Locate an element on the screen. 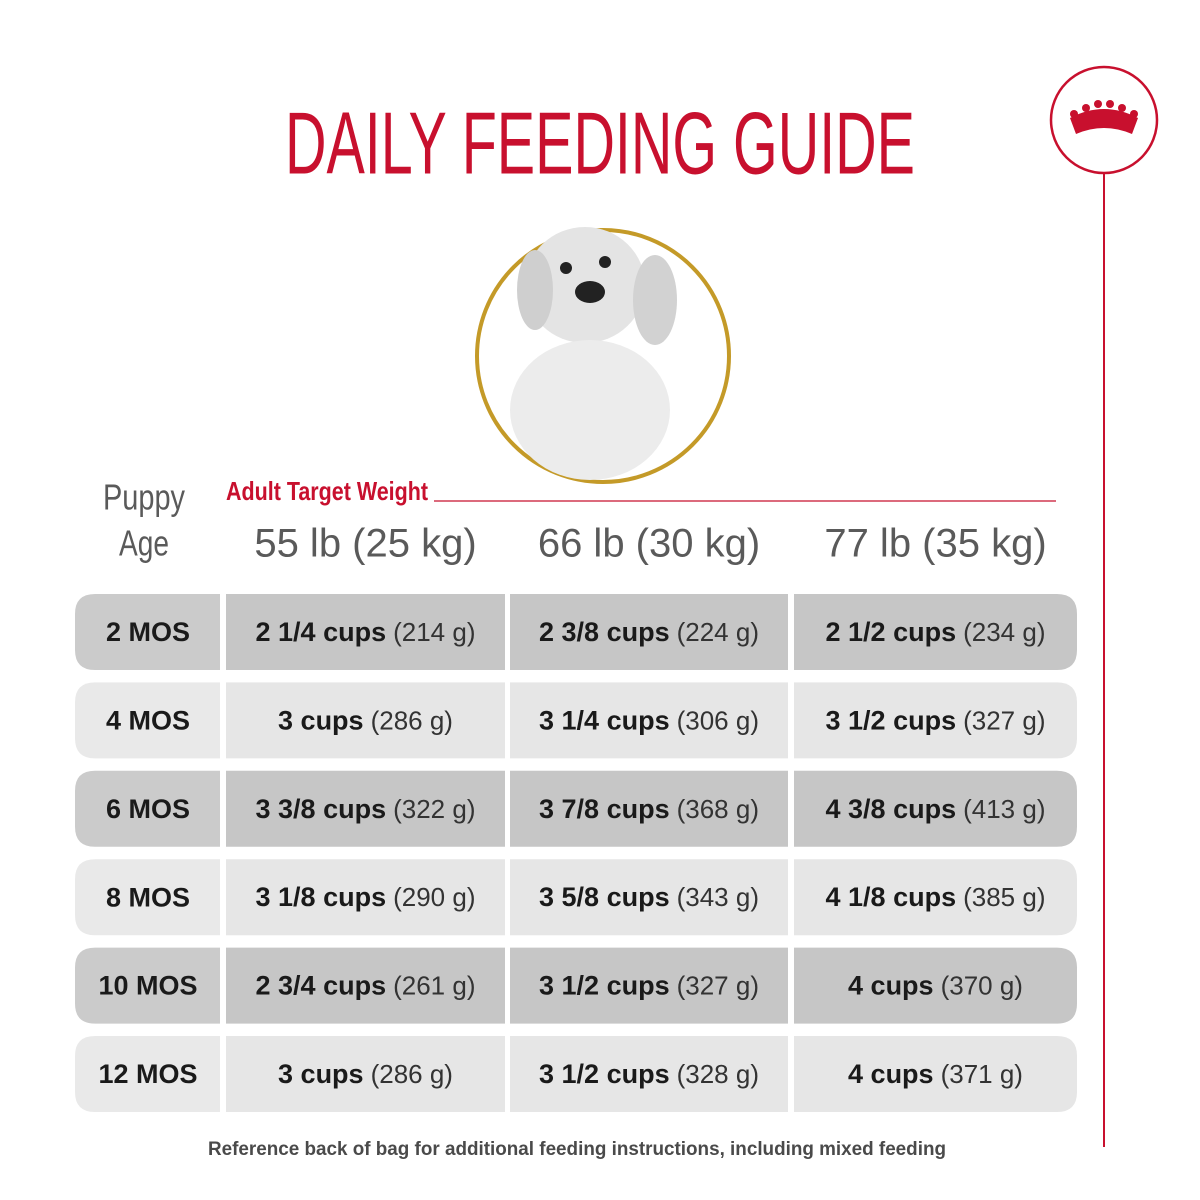 Image resolution: width=1200 pixels, height=1200 pixels. feeding-amount: 3 1/8 cups (290 g) is located at coordinates (366, 897).